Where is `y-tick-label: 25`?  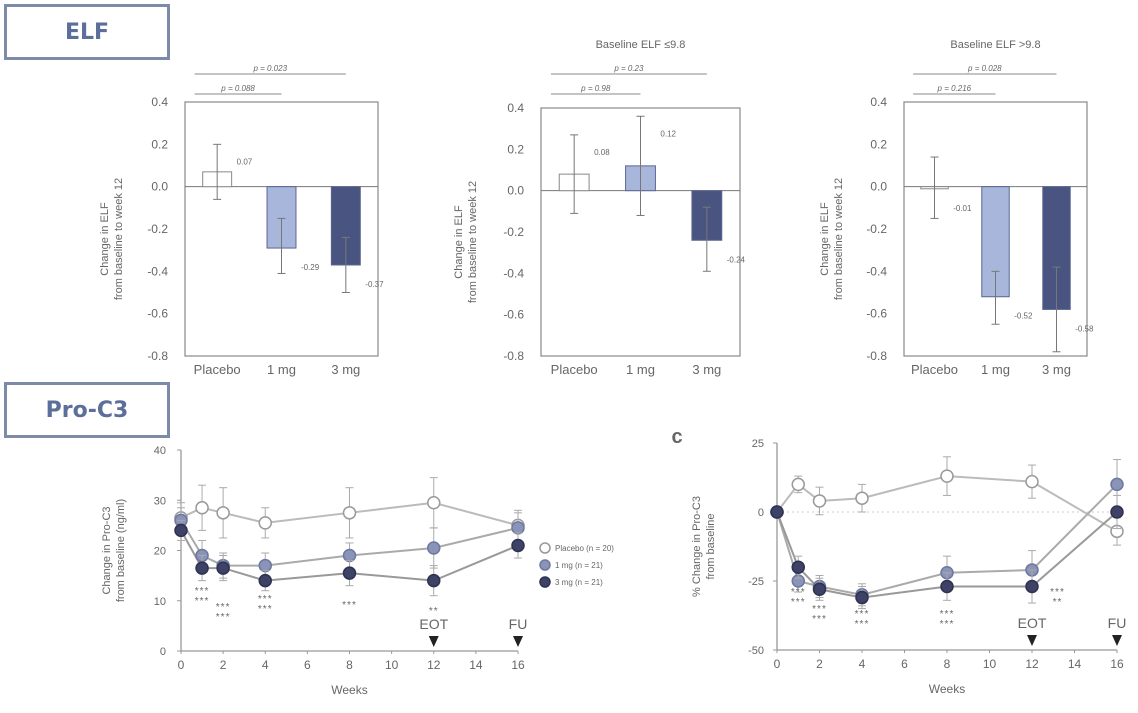 y-tick-label: 25 is located at coordinates (758, 444).